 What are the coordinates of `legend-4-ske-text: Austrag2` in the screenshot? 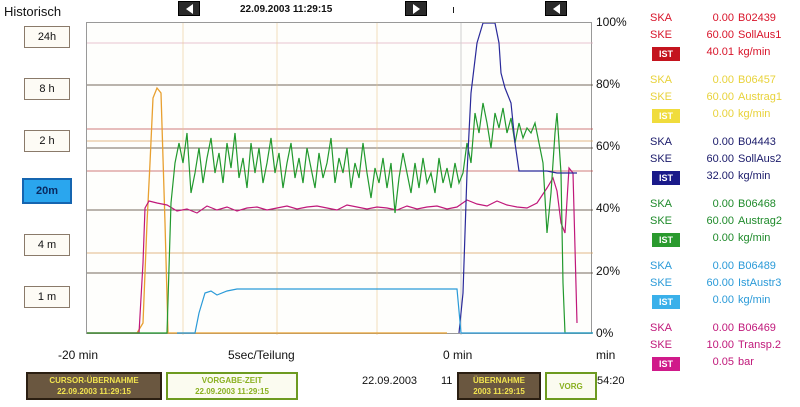 It's located at (760, 221).